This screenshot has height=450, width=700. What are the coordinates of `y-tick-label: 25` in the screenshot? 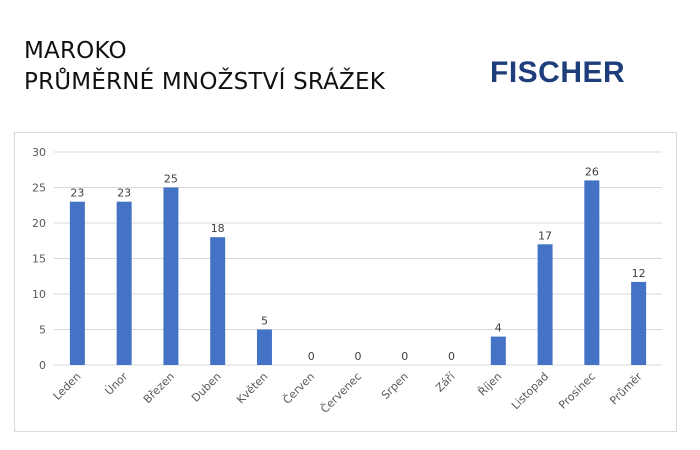 It's located at (39, 188).